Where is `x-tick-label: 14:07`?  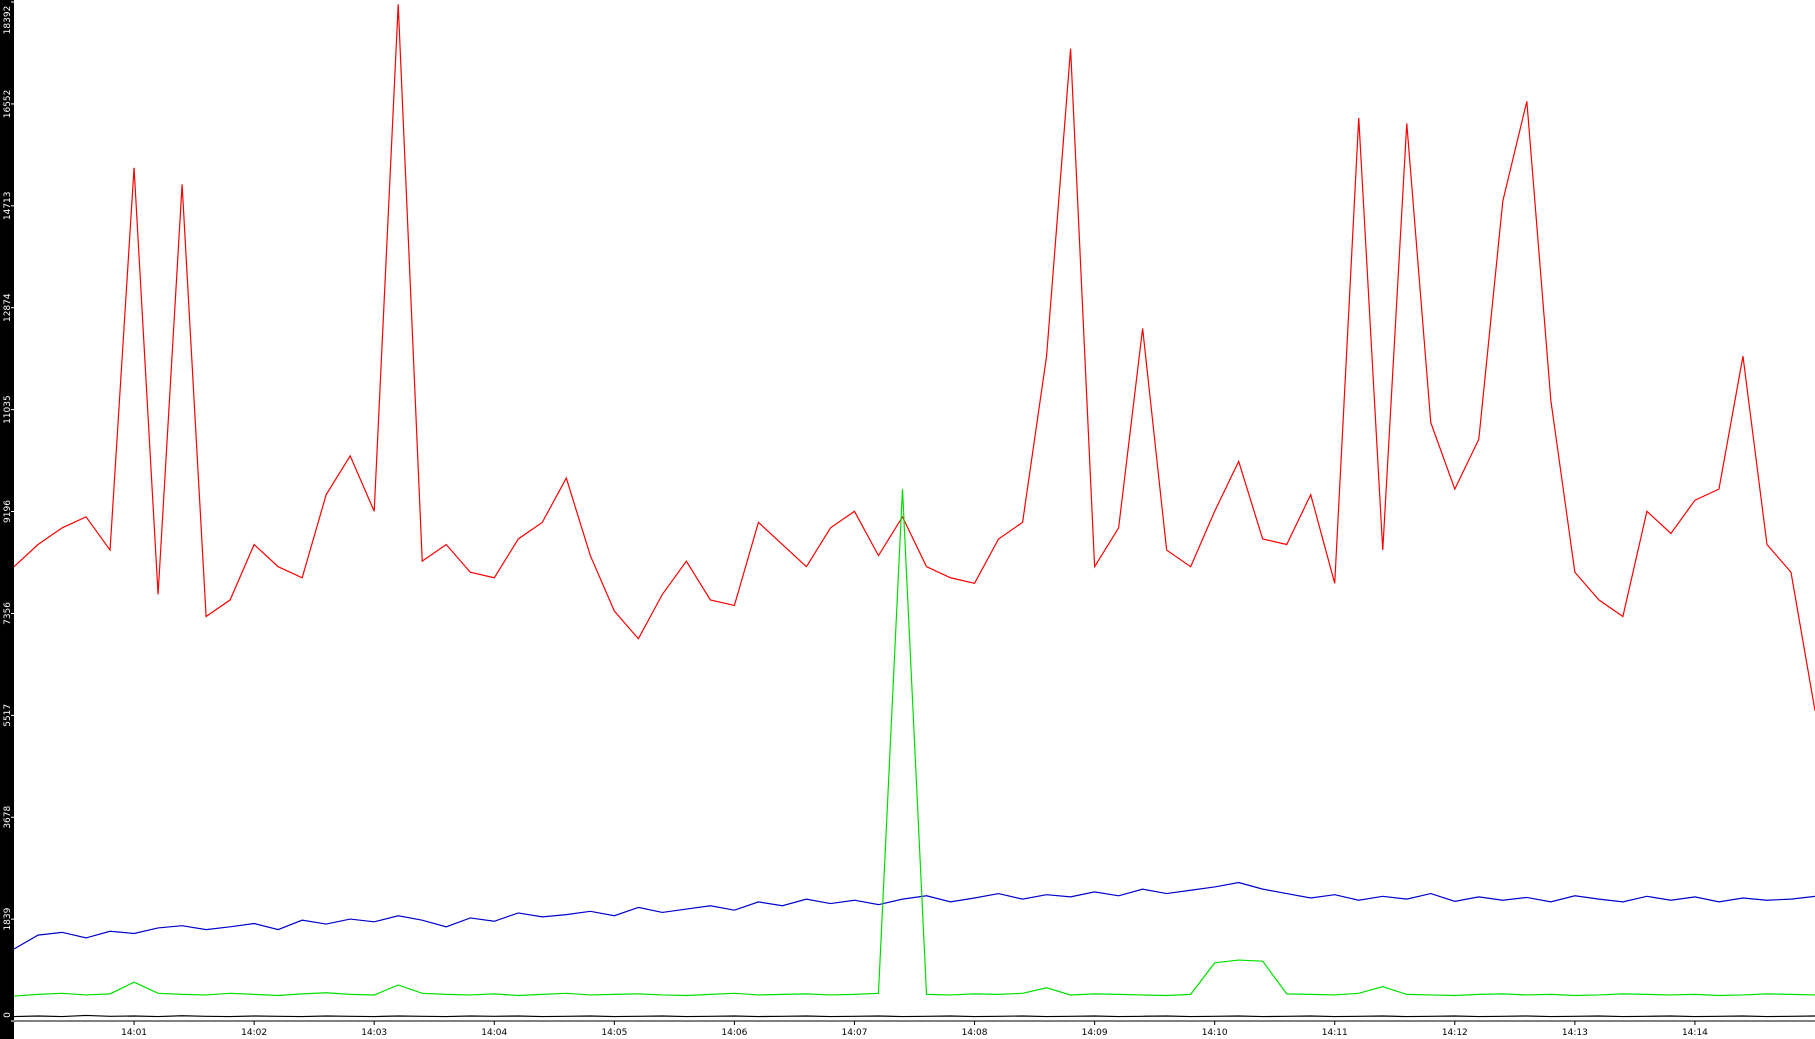
x-tick-label: 14:07 is located at coordinates (854, 1033).